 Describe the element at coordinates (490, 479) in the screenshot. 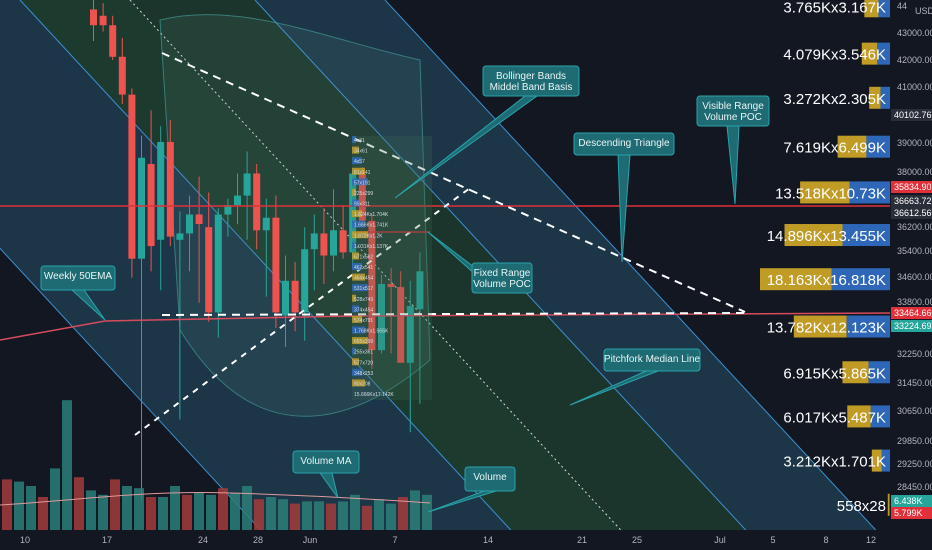

I see `callout-volume-box` at that location.